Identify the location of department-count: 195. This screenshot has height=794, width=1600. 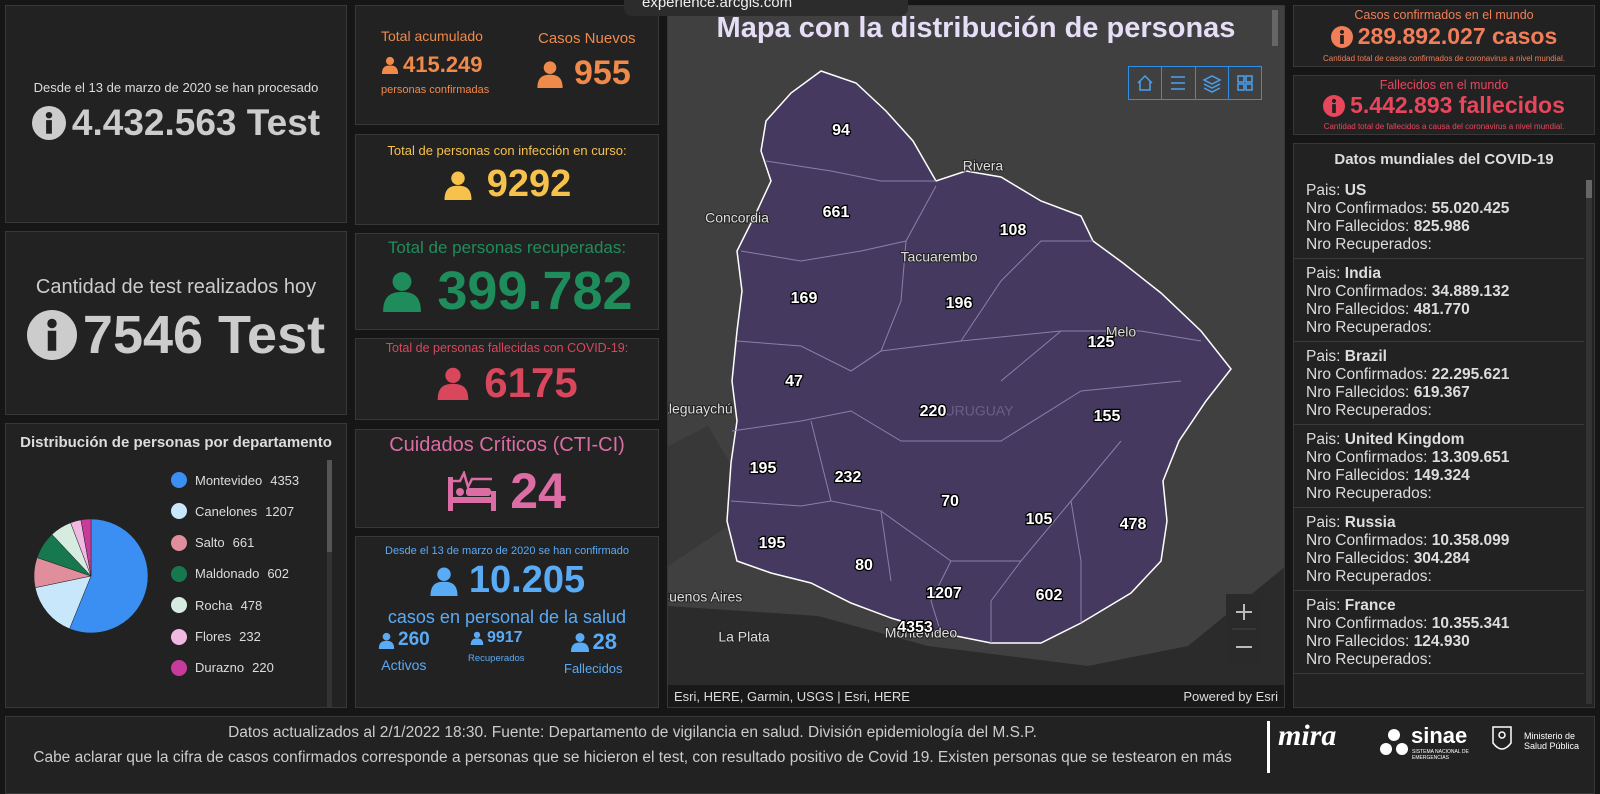
(763, 468).